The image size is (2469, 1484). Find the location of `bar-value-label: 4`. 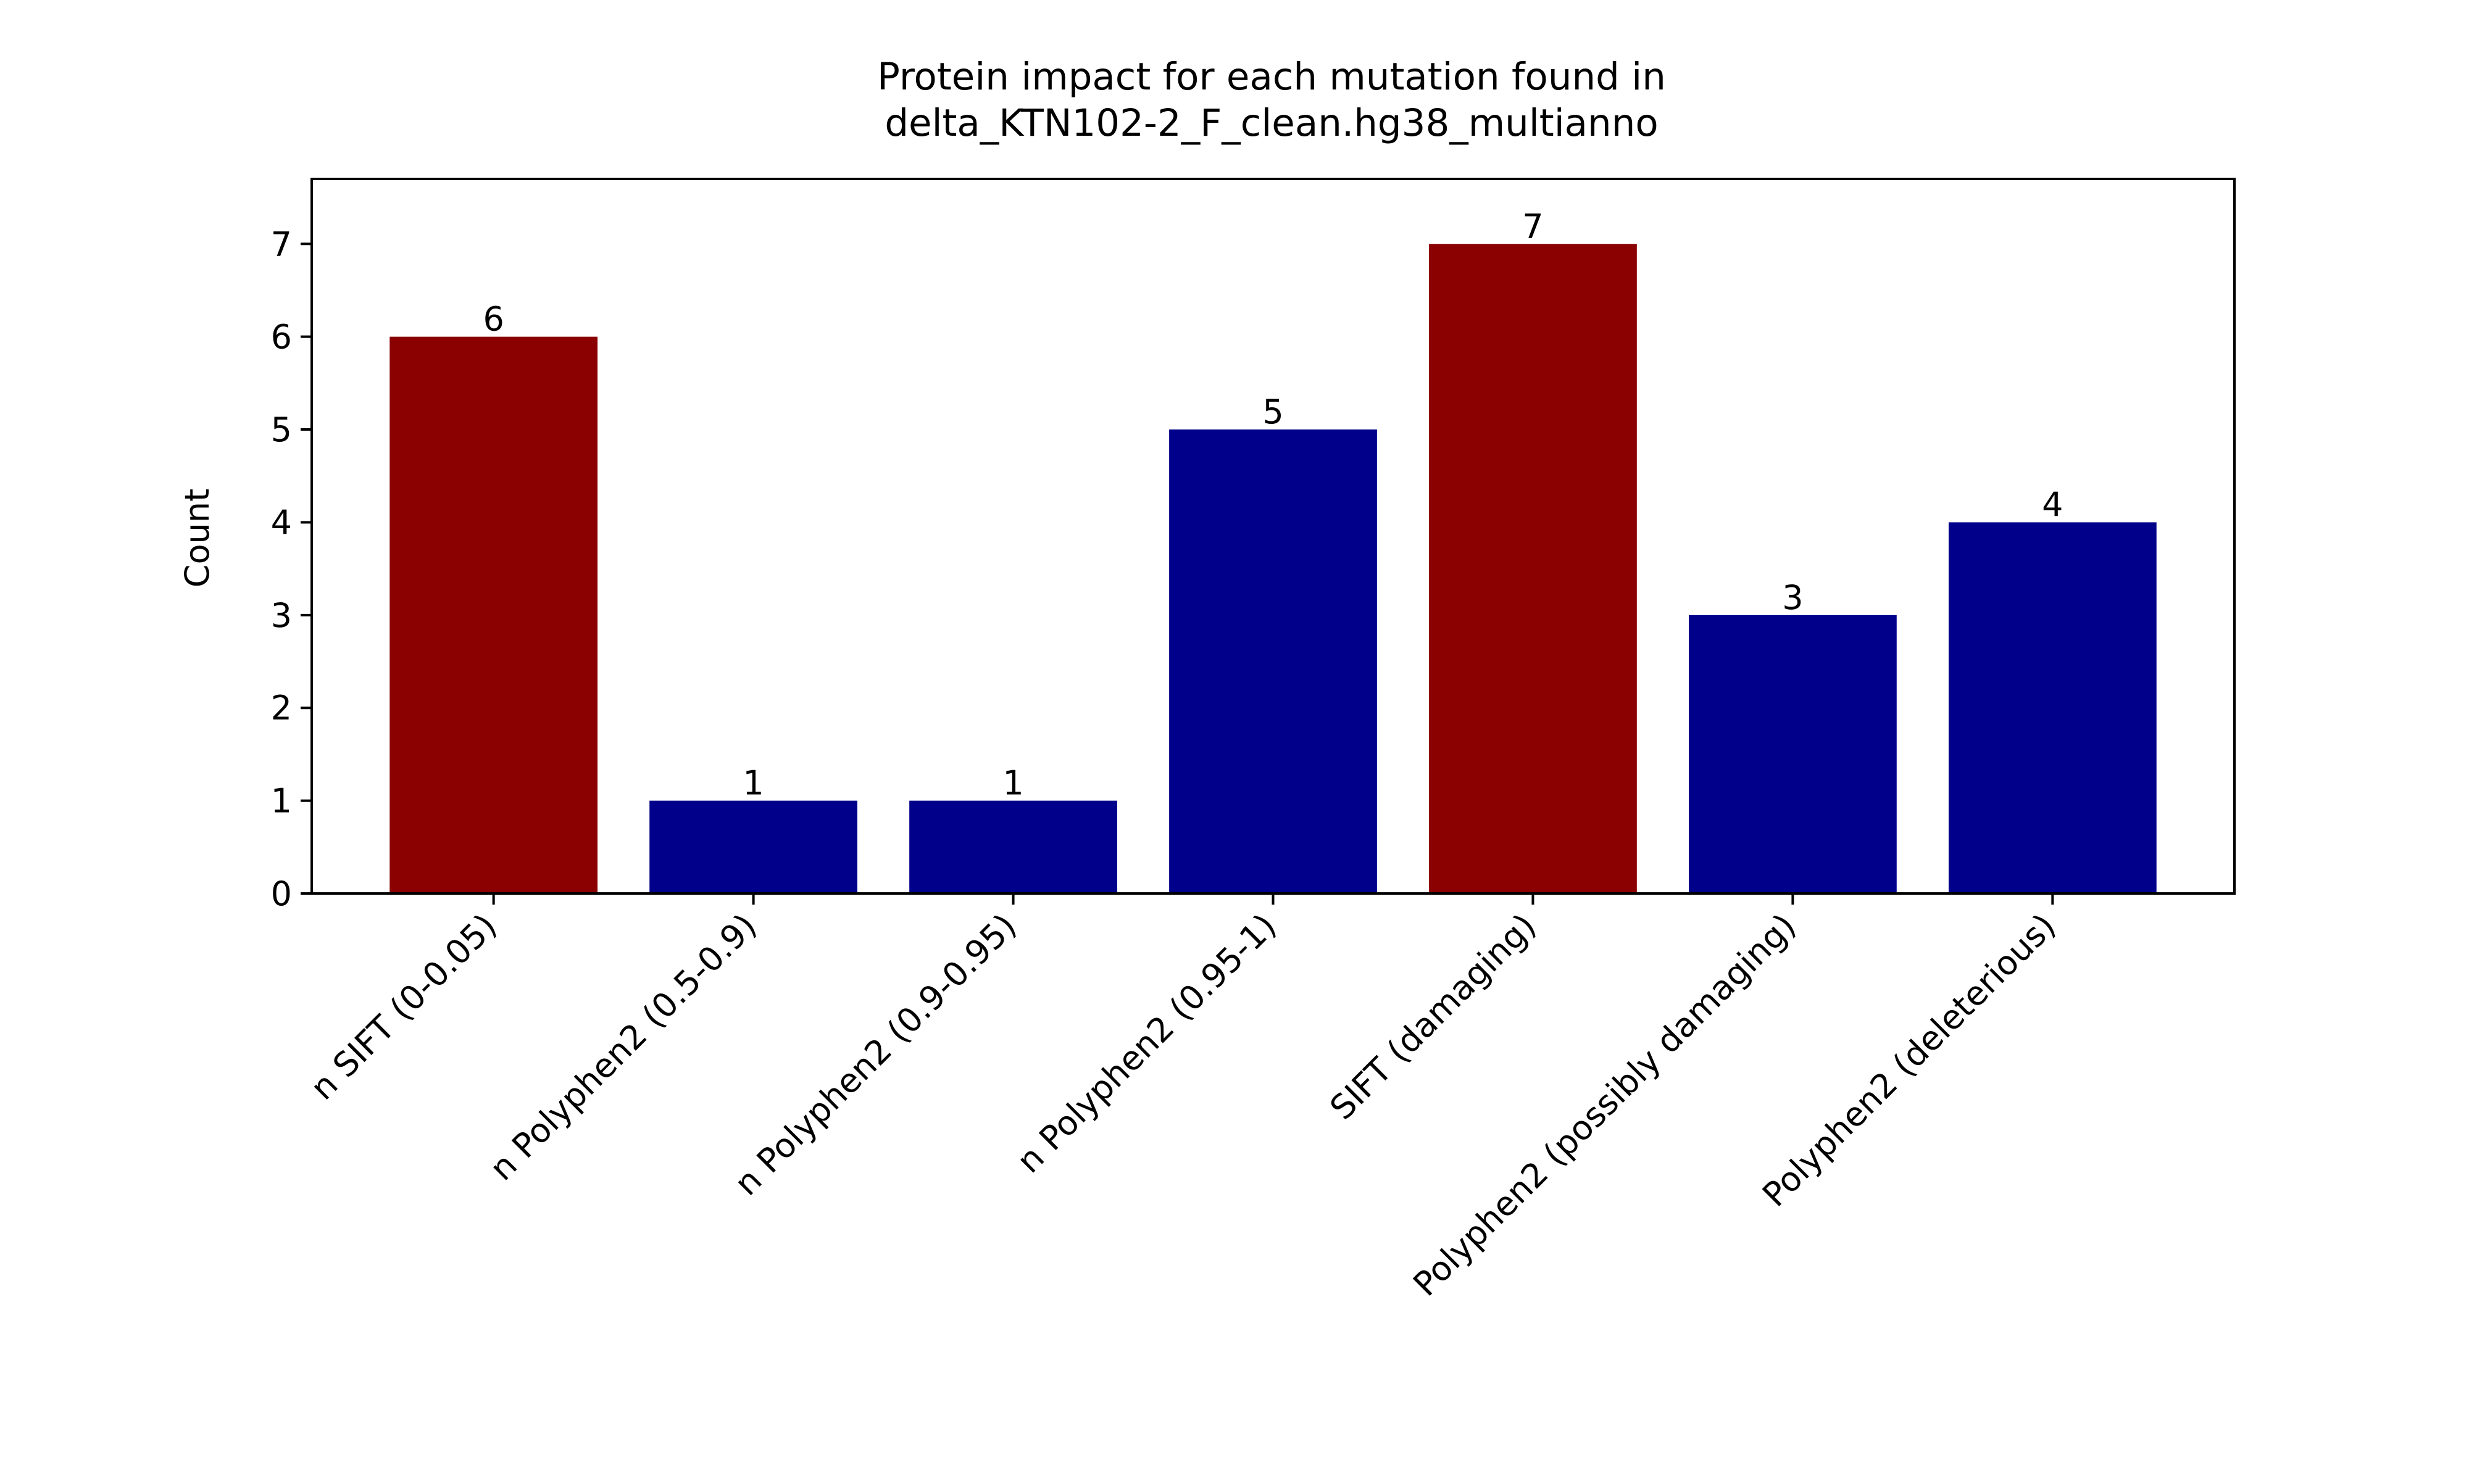

bar-value-label: 4 is located at coordinates (2052, 504).